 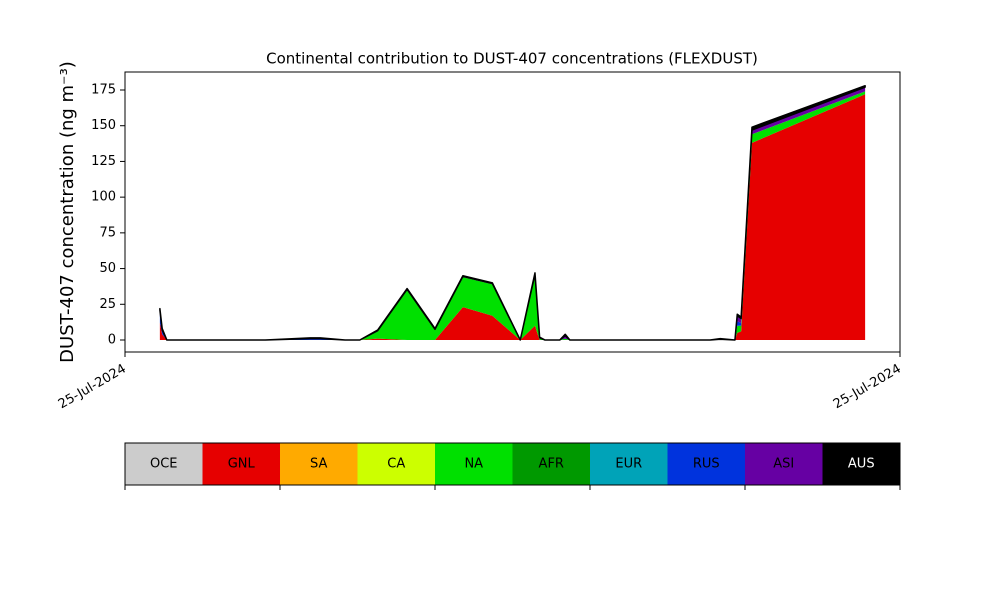 What do you see at coordinates (107, 268) in the screenshot?
I see `y-tick-label: 50` at bounding box center [107, 268].